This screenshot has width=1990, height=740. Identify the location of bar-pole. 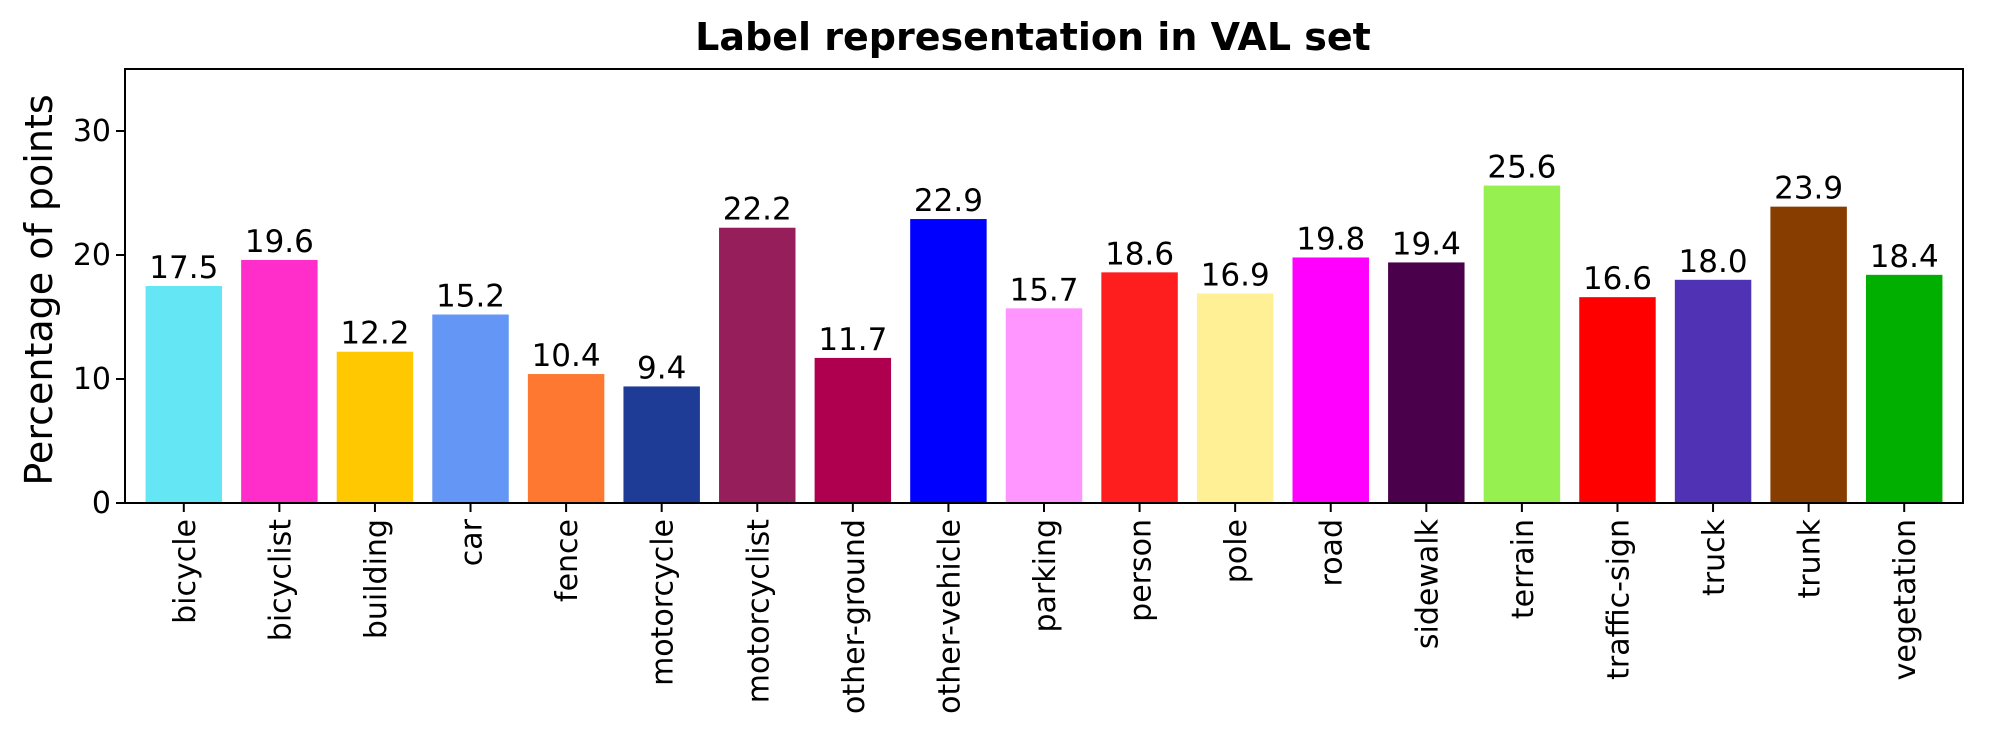
(1235, 398).